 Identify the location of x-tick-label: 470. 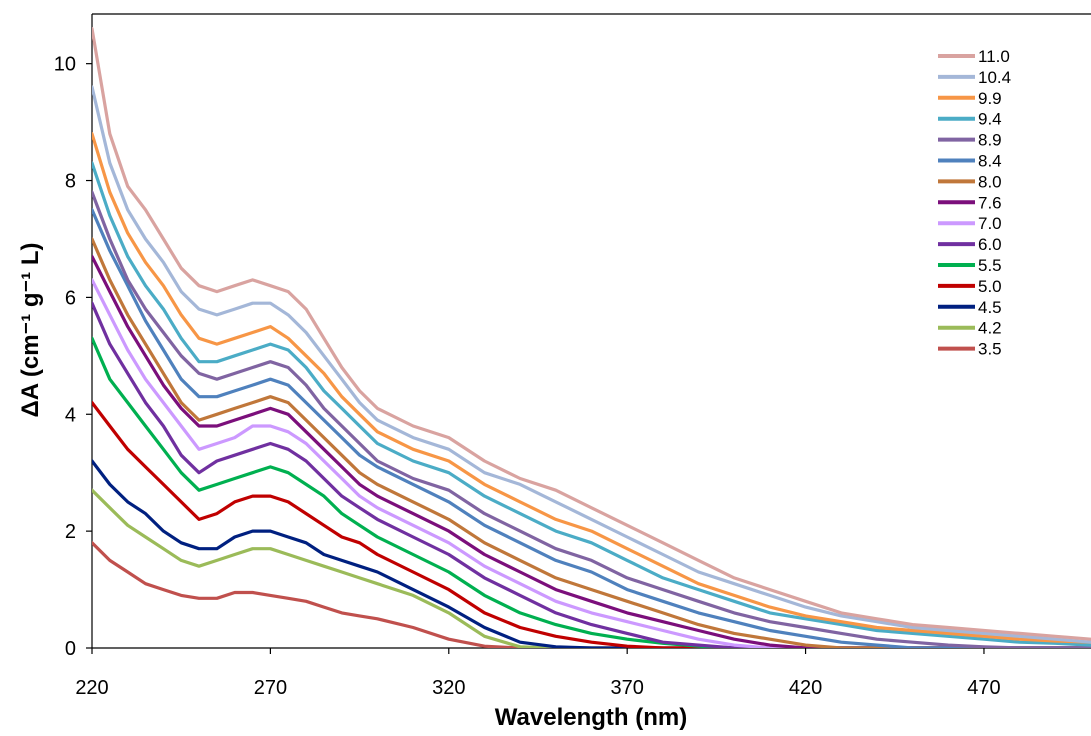
(983, 688).